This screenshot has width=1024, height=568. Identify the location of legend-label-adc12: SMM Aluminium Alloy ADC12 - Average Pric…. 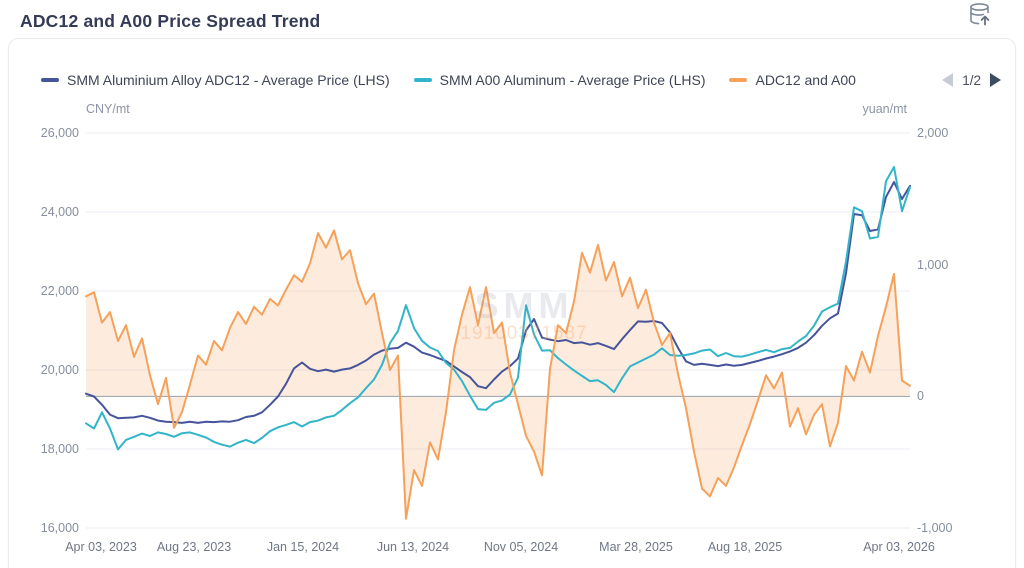
(228, 80).